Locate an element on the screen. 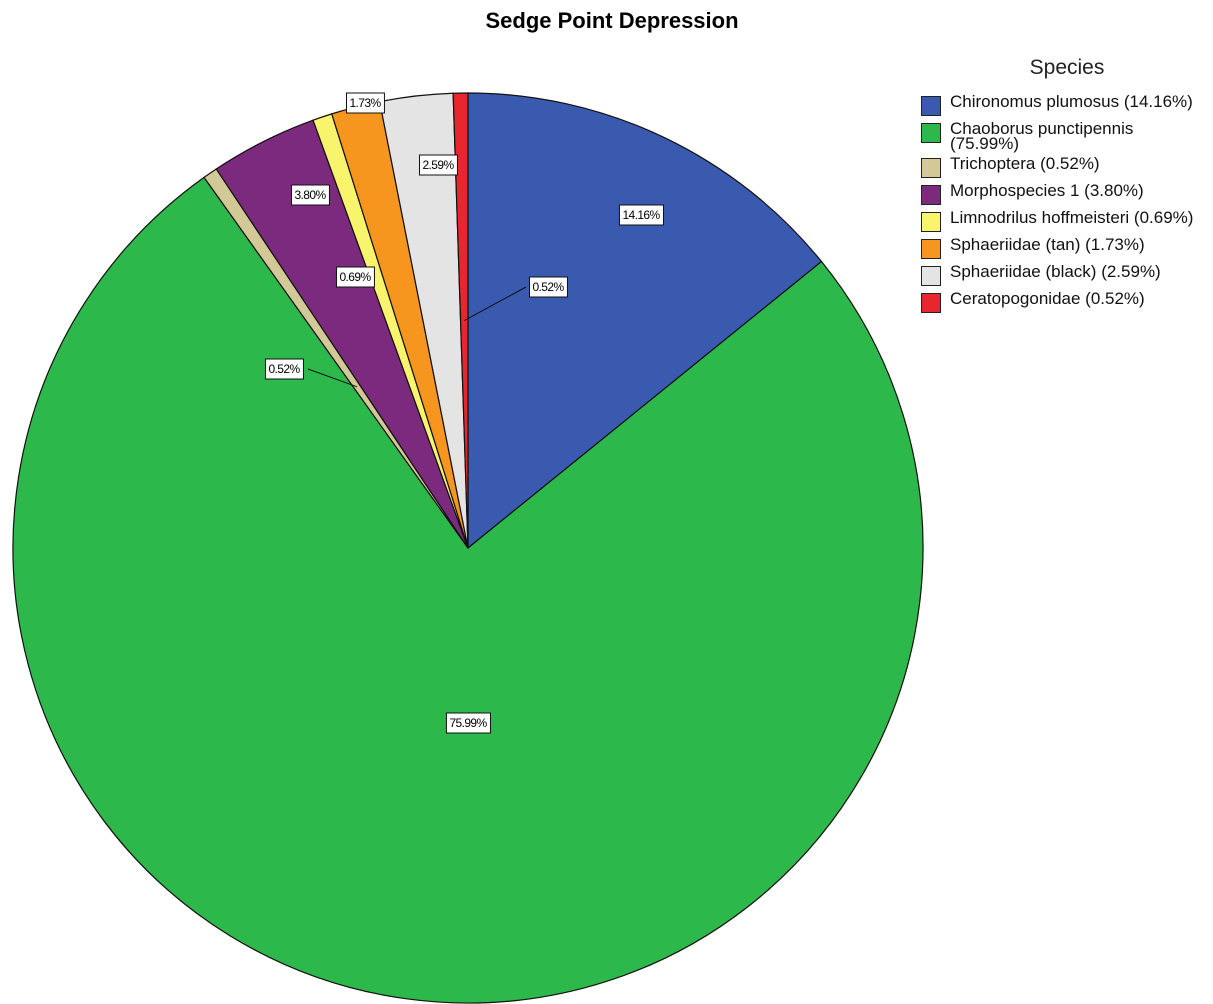 The image size is (1213, 1004). data-label-group: 0.69% is located at coordinates (355, 277).